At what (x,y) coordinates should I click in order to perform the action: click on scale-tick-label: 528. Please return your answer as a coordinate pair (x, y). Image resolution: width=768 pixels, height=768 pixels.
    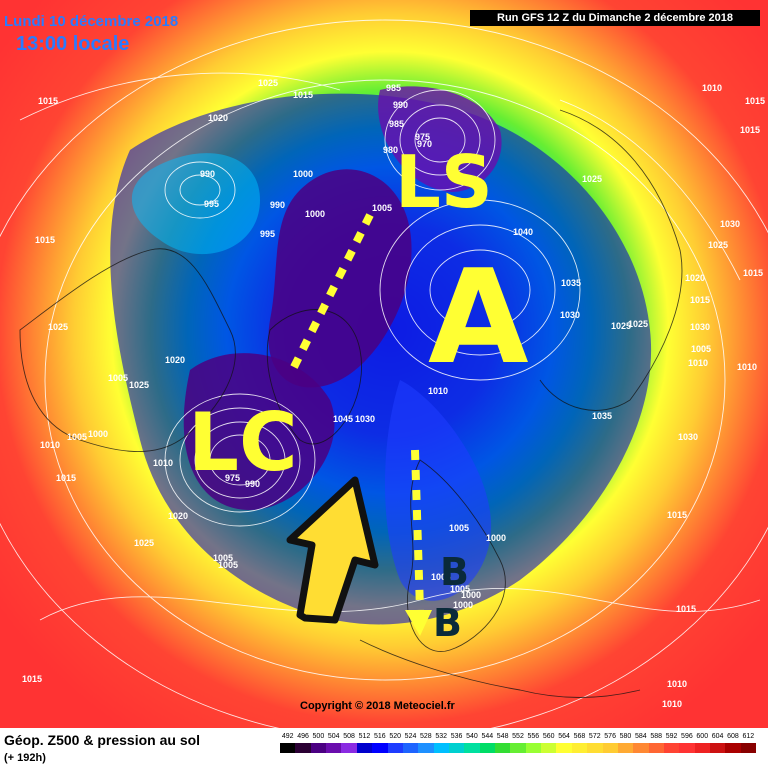
    Looking at the image, I should click on (426, 736).